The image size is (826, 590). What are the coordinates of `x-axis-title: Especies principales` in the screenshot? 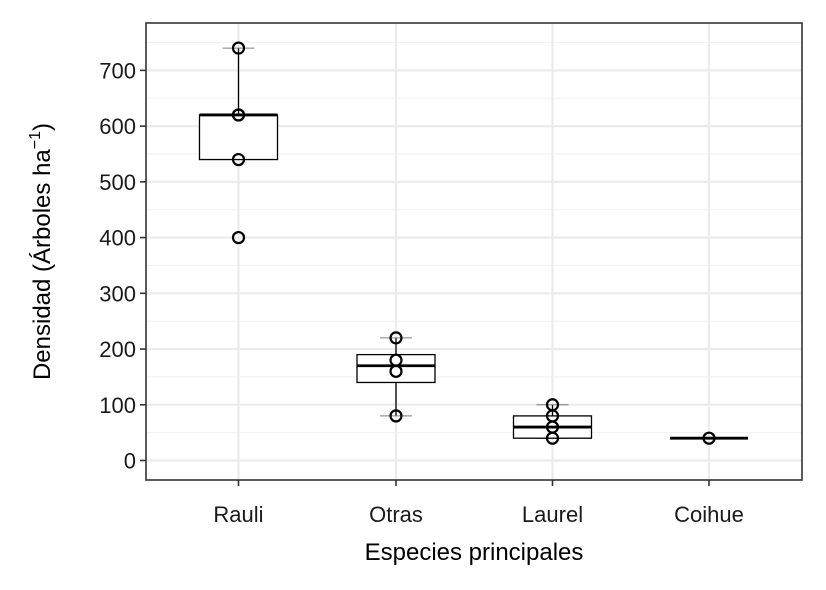 It's located at (474, 552).